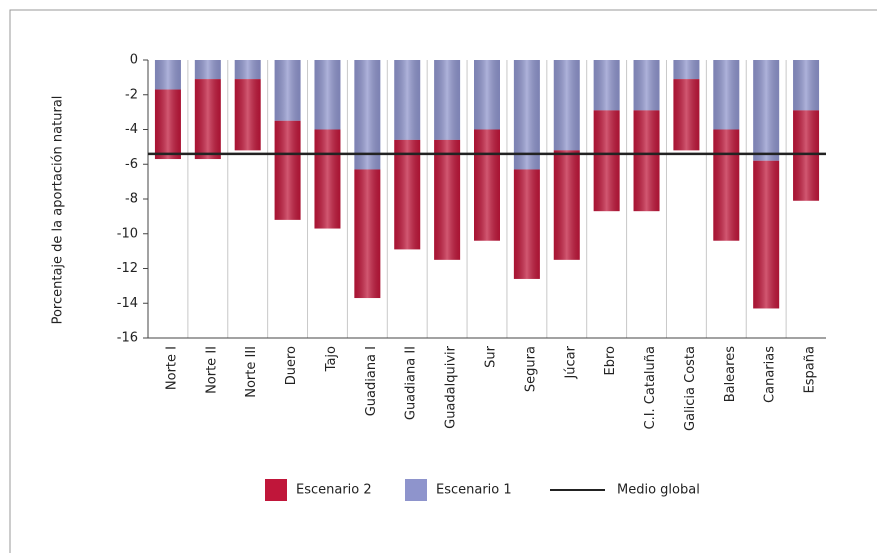  Describe the element at coordinates (131, 94) in the screenshot. I see `y-tick-label: -2` at that location.